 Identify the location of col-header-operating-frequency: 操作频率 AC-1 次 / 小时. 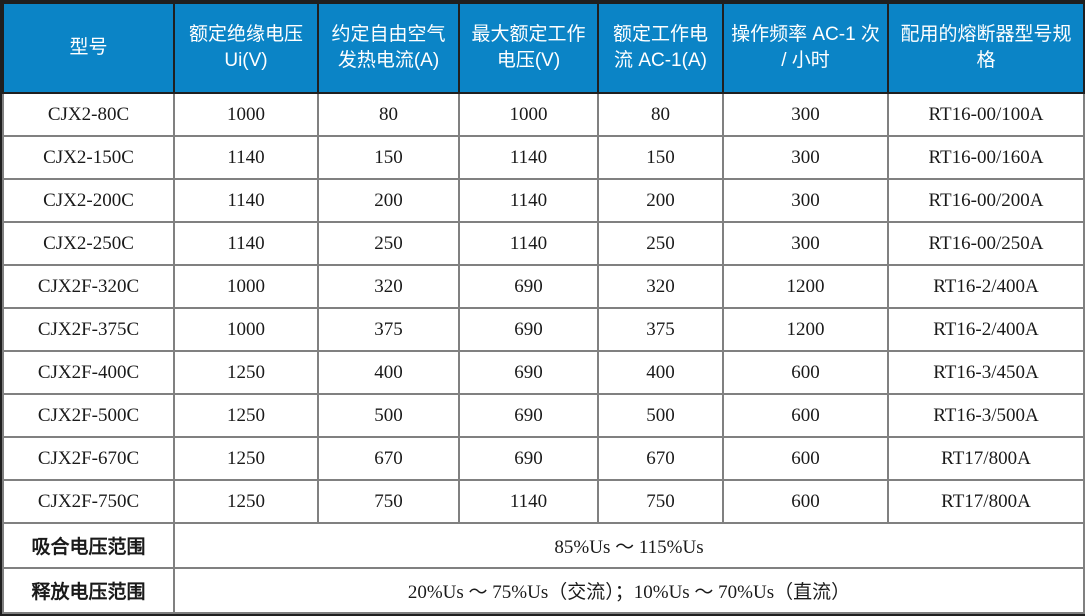
(805, 48).